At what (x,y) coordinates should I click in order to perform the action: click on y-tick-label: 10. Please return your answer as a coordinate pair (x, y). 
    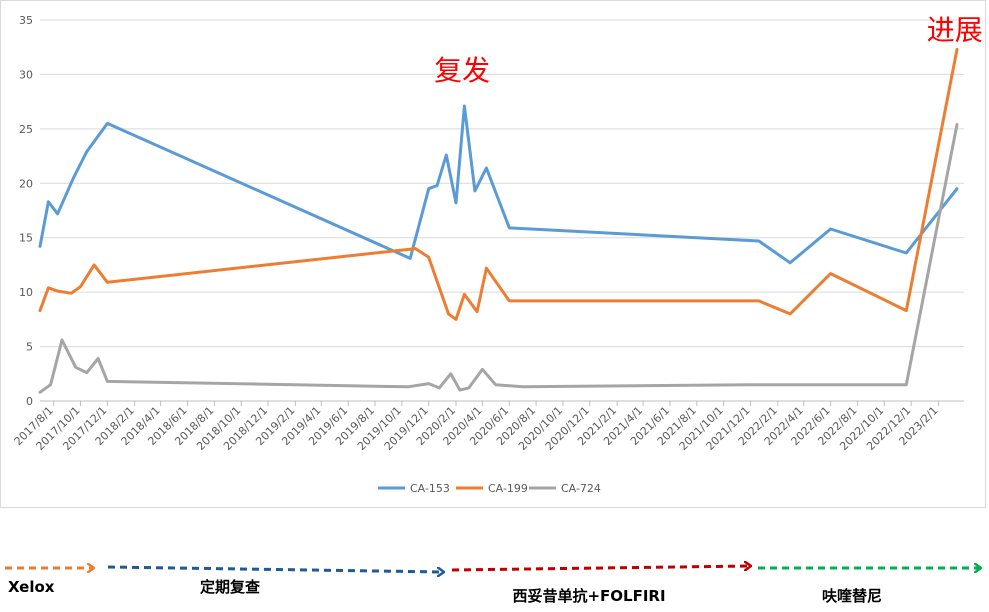
    Looking at the image, I should click on (26, 292).